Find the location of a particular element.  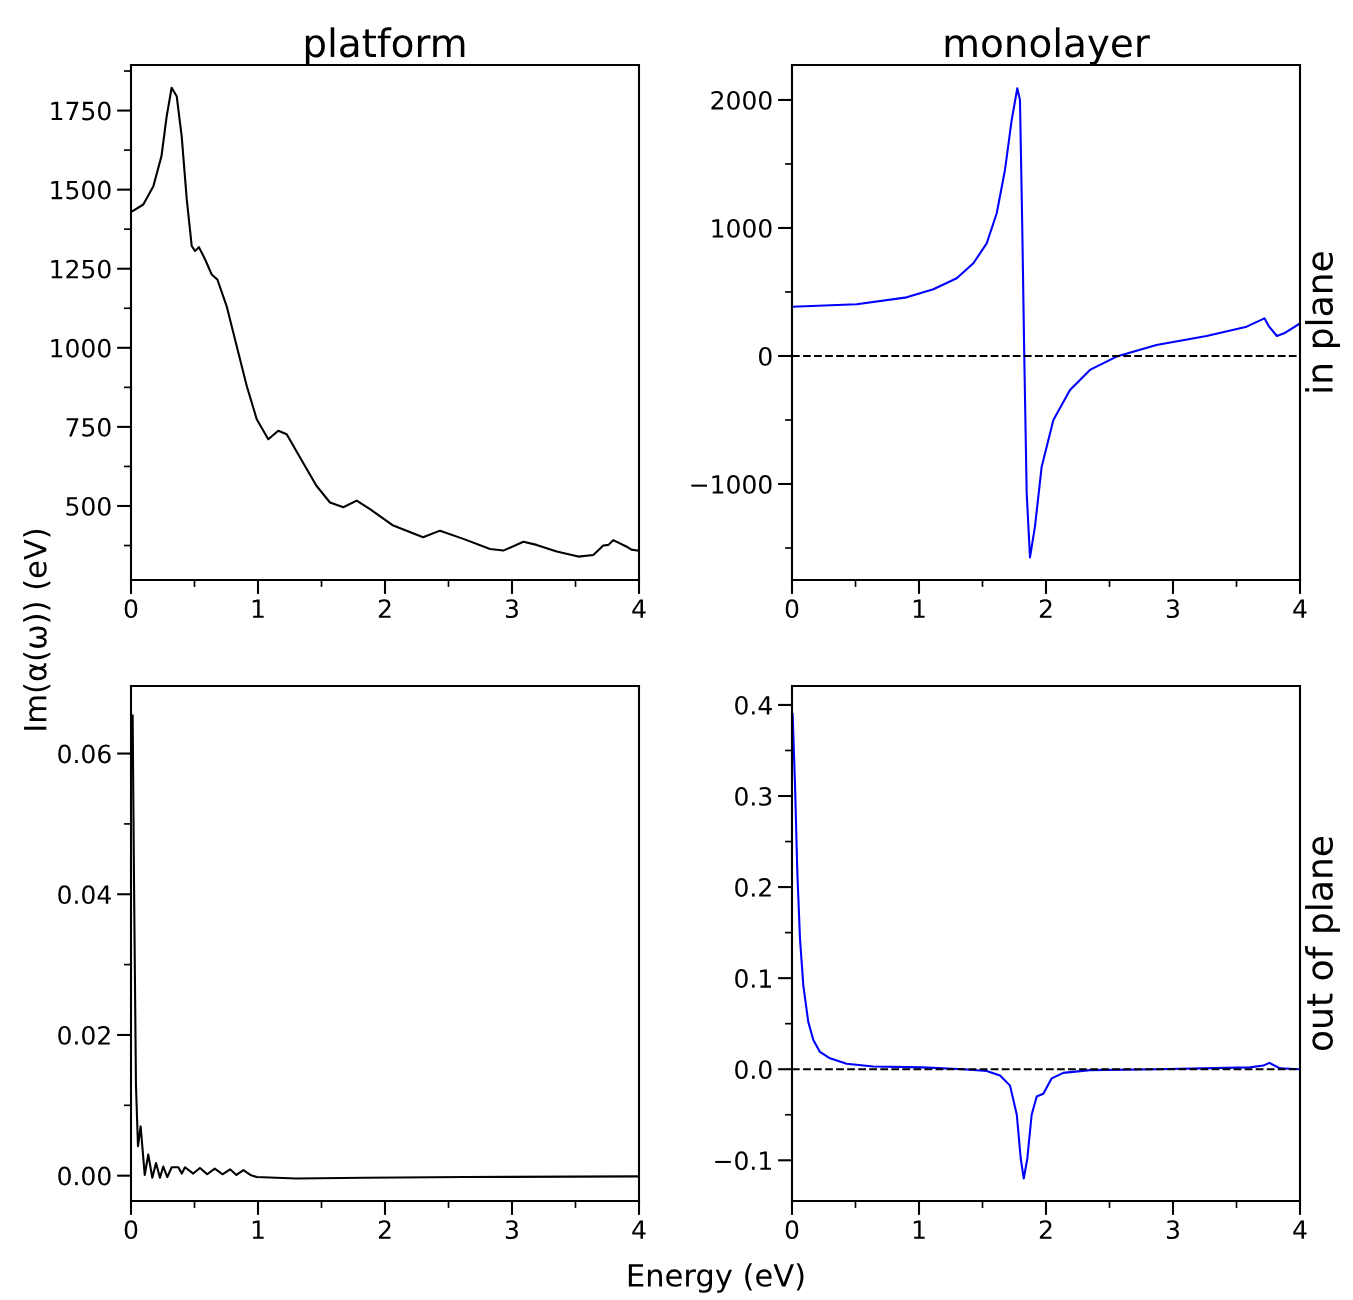

y-tick-label: 0.3 is located at coordinates (753, 796).